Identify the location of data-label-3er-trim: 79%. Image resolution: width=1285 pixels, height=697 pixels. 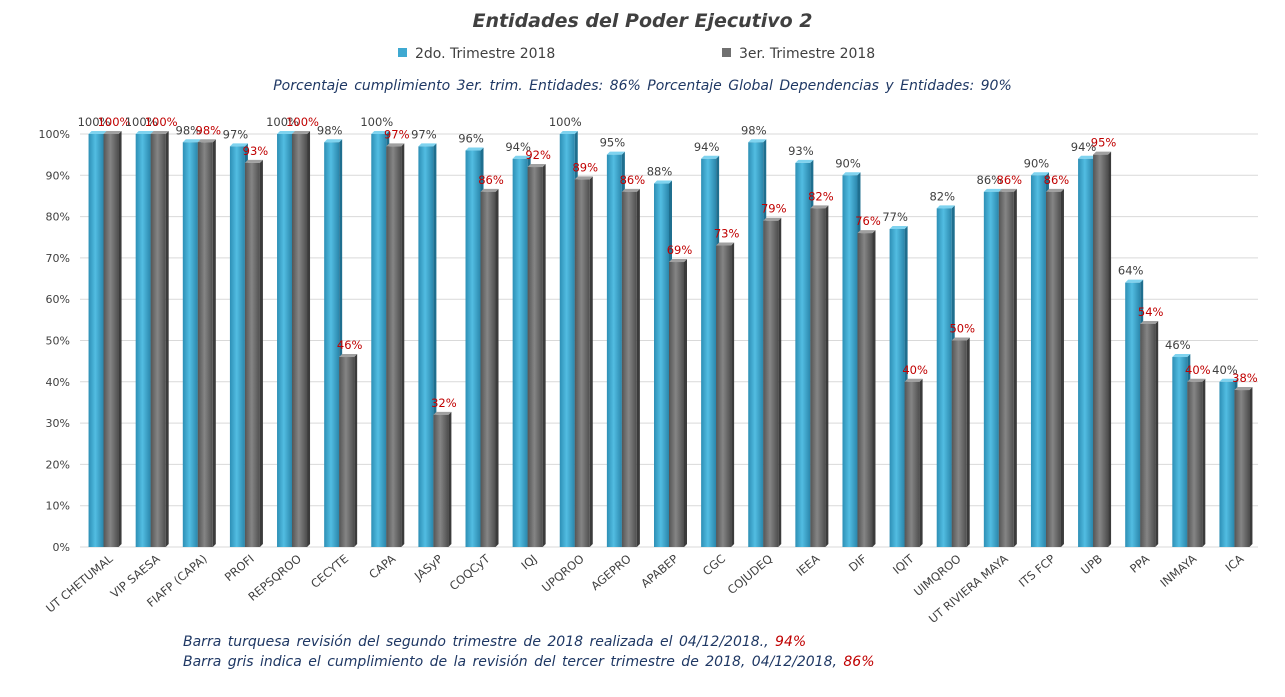
(774, 209).